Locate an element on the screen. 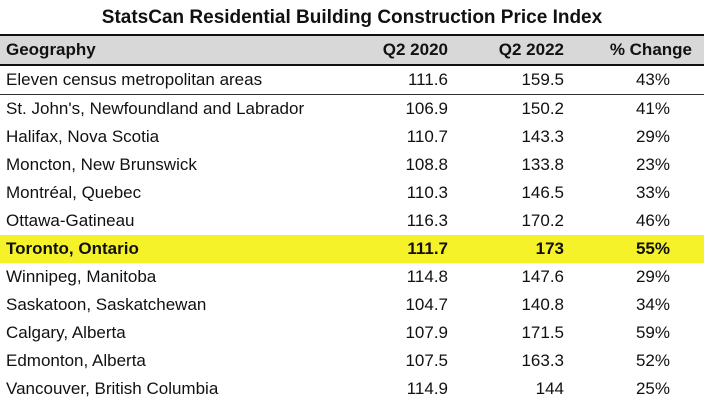 The image size is (704, 403). table-row: Halifax, Nova Scotia 110.7 143.3 29% is located at coordinates (352, 137).